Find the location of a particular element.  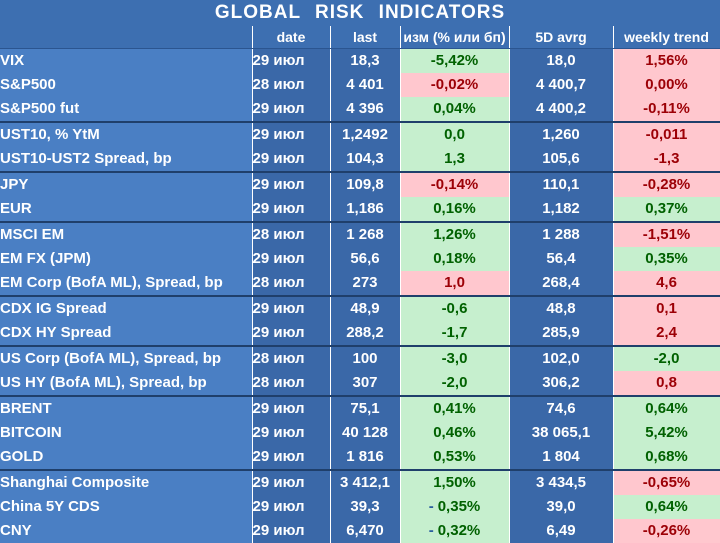

indicator-change: 0,18% is located at coordinates (454, 259).